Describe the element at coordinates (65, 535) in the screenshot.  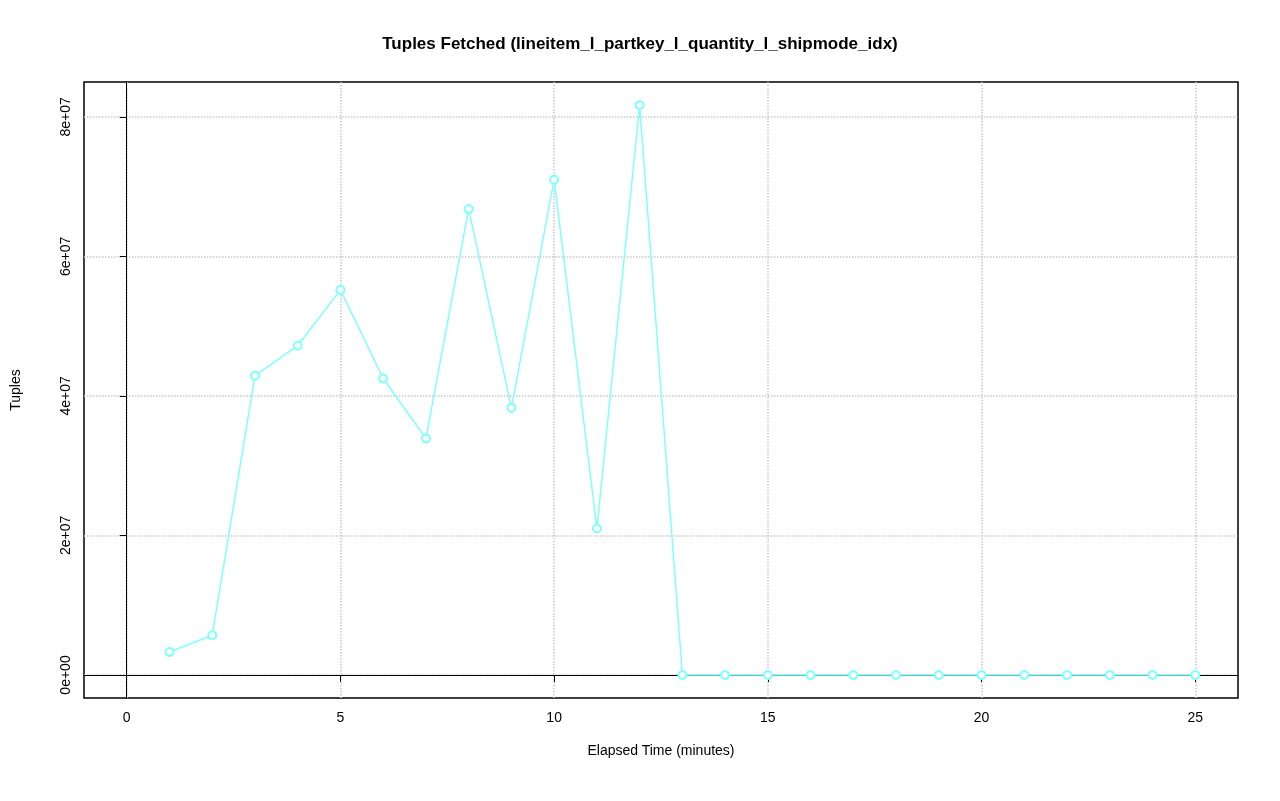
I see `y-tick-label: 2e+07` at that location.